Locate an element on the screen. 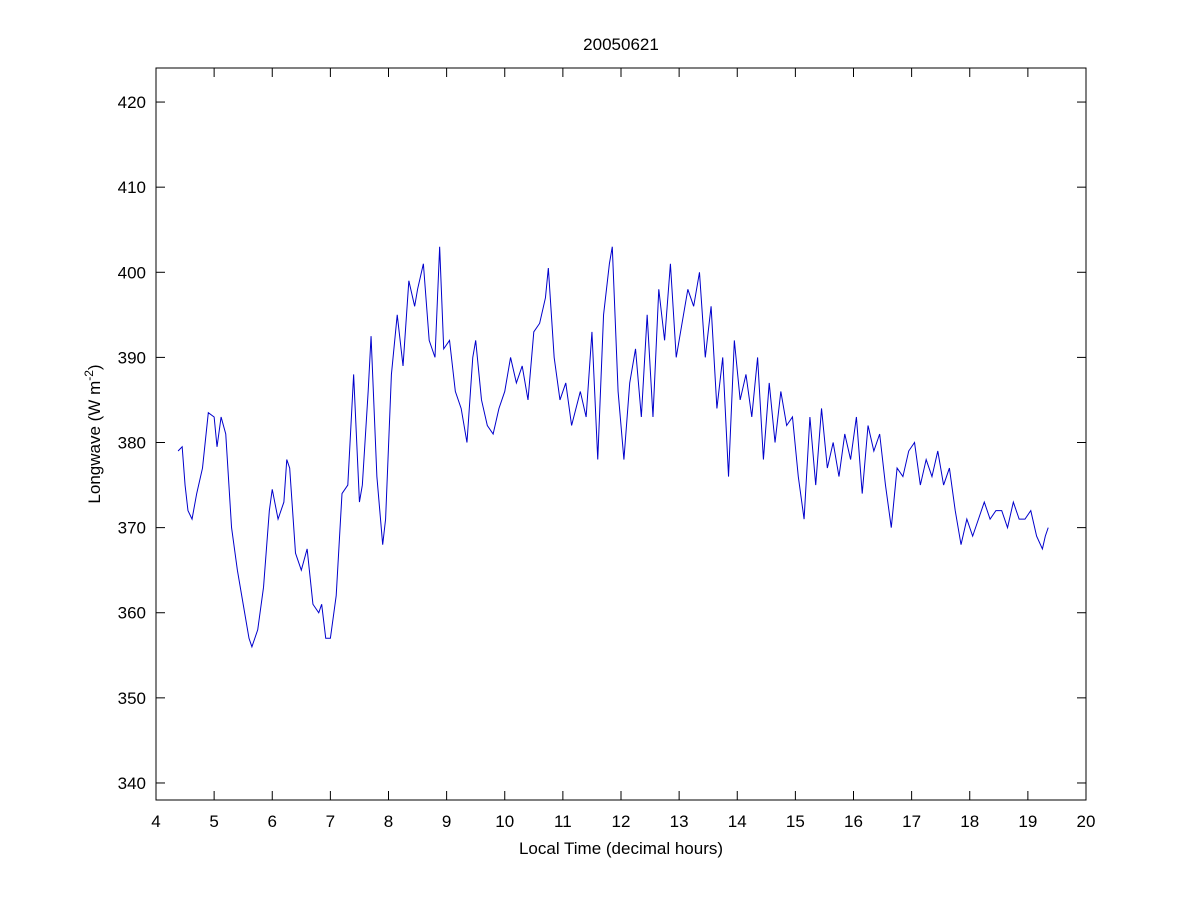 Image resolution: width=1200 pixels, height=900 pixels. y-axis-label: Longwave (W m-2) is located at coordinates (93, 433).